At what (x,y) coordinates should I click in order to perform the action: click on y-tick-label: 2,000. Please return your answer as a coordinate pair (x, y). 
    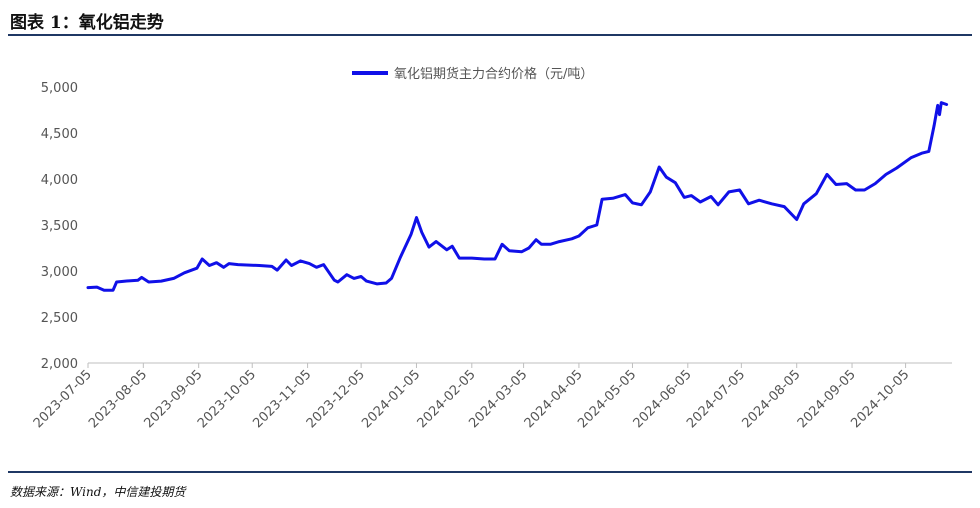
    Looking at the image, I should click on (59, 364).